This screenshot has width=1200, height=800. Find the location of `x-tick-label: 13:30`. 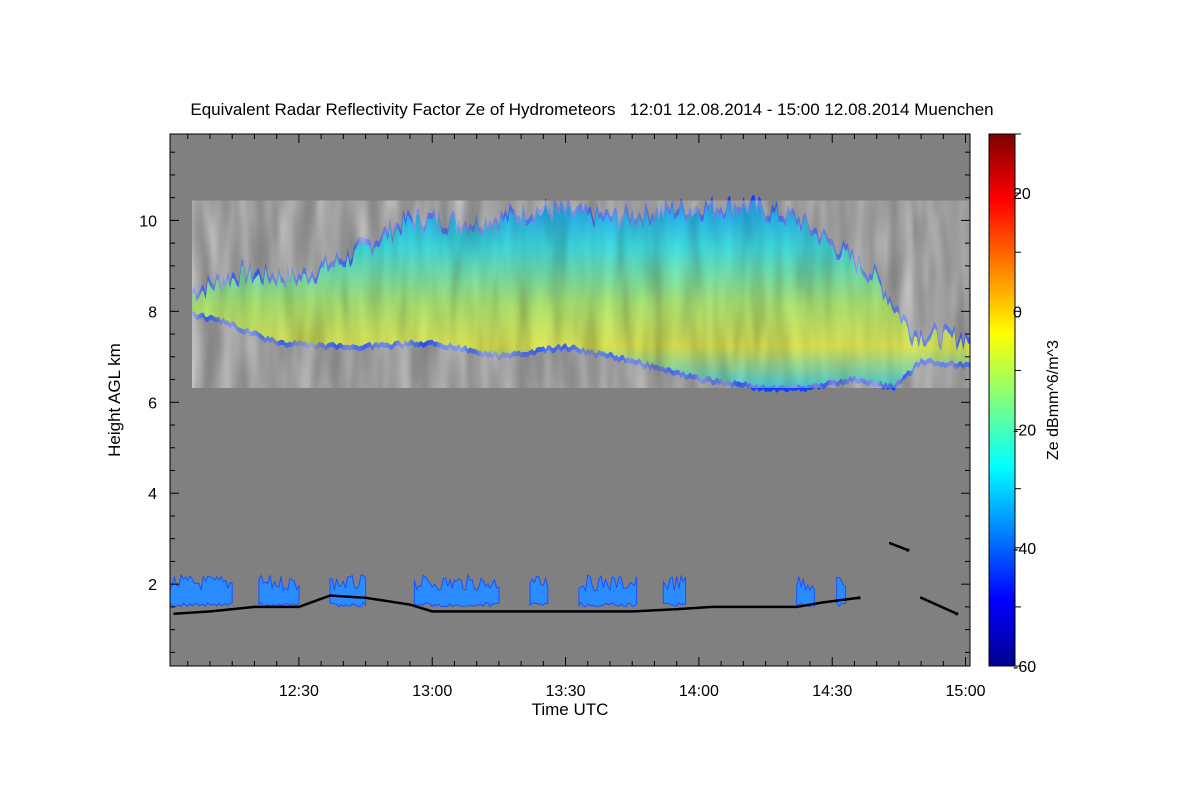

x-tick-label: 13:30 is located at coordinates (566, 691).